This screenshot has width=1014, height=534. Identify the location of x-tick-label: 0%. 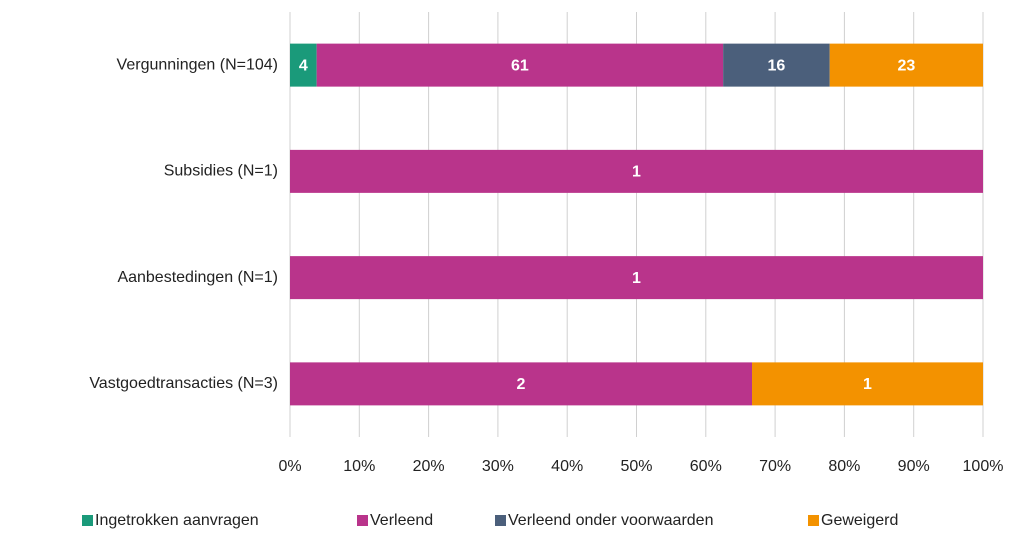
(289, 466).